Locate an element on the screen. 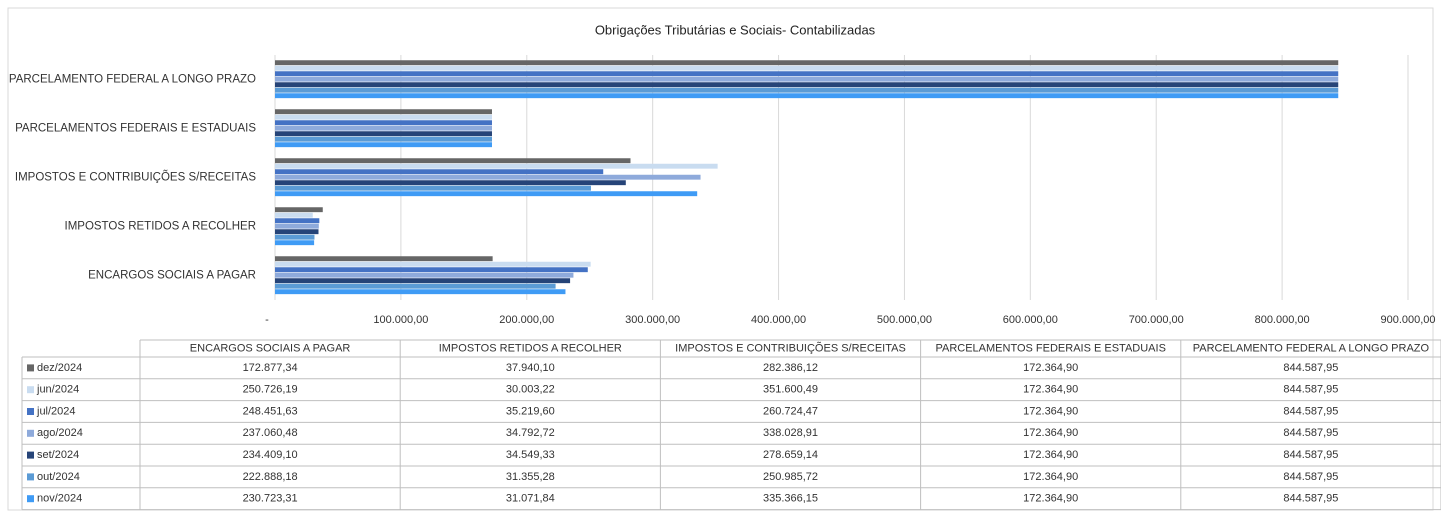 This screenshot has width=1441, height=517. table-header: PARCELAMENTO FEDERAL A LONGO PRAZO is located at coordinates (1311, 348).